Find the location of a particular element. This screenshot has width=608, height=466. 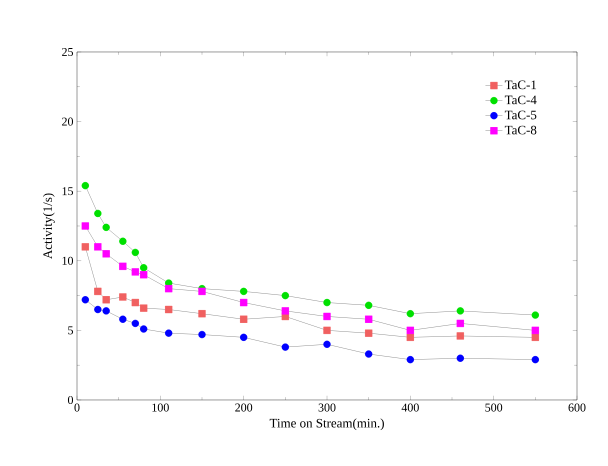

y-tick-label: 20 is located at coordinates (68, 122).